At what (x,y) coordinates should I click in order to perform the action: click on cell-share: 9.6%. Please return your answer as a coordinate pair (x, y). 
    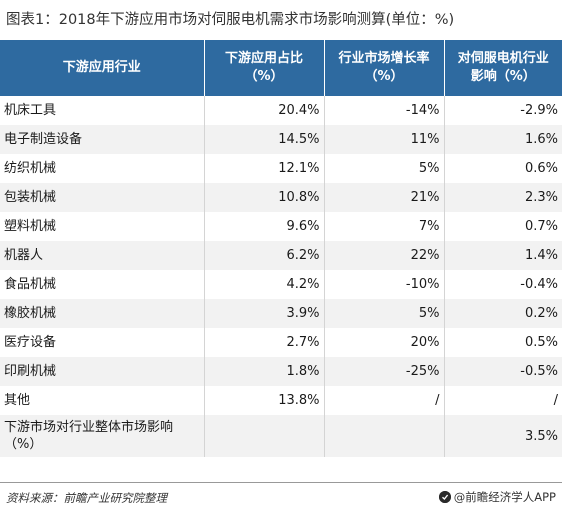
    Looking at the image, I should click on (264, 226).